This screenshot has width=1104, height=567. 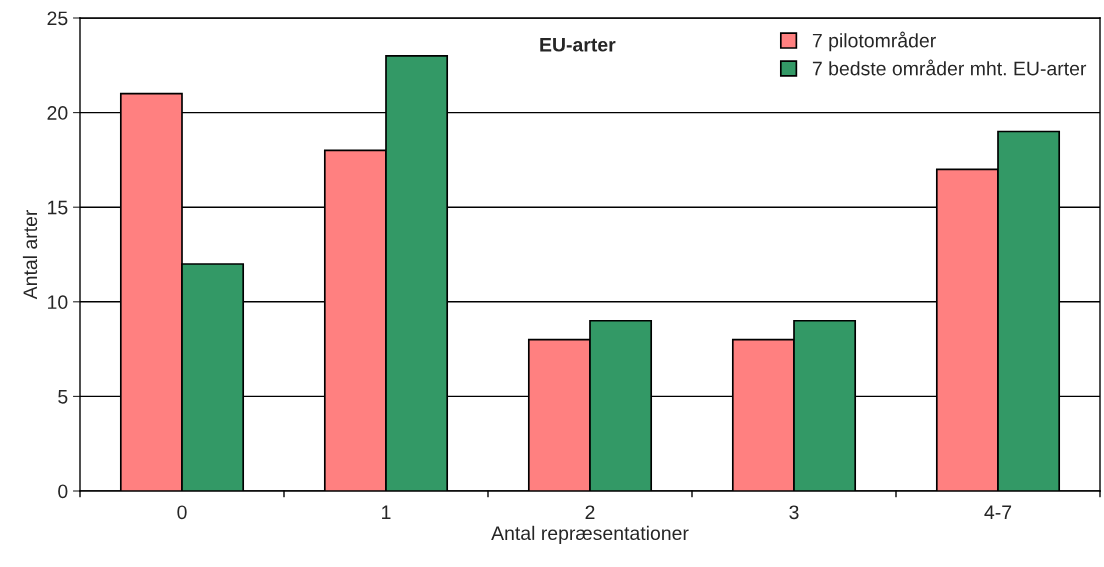 I want to click on x-tick-label: 0, so click(x=182, y=512).